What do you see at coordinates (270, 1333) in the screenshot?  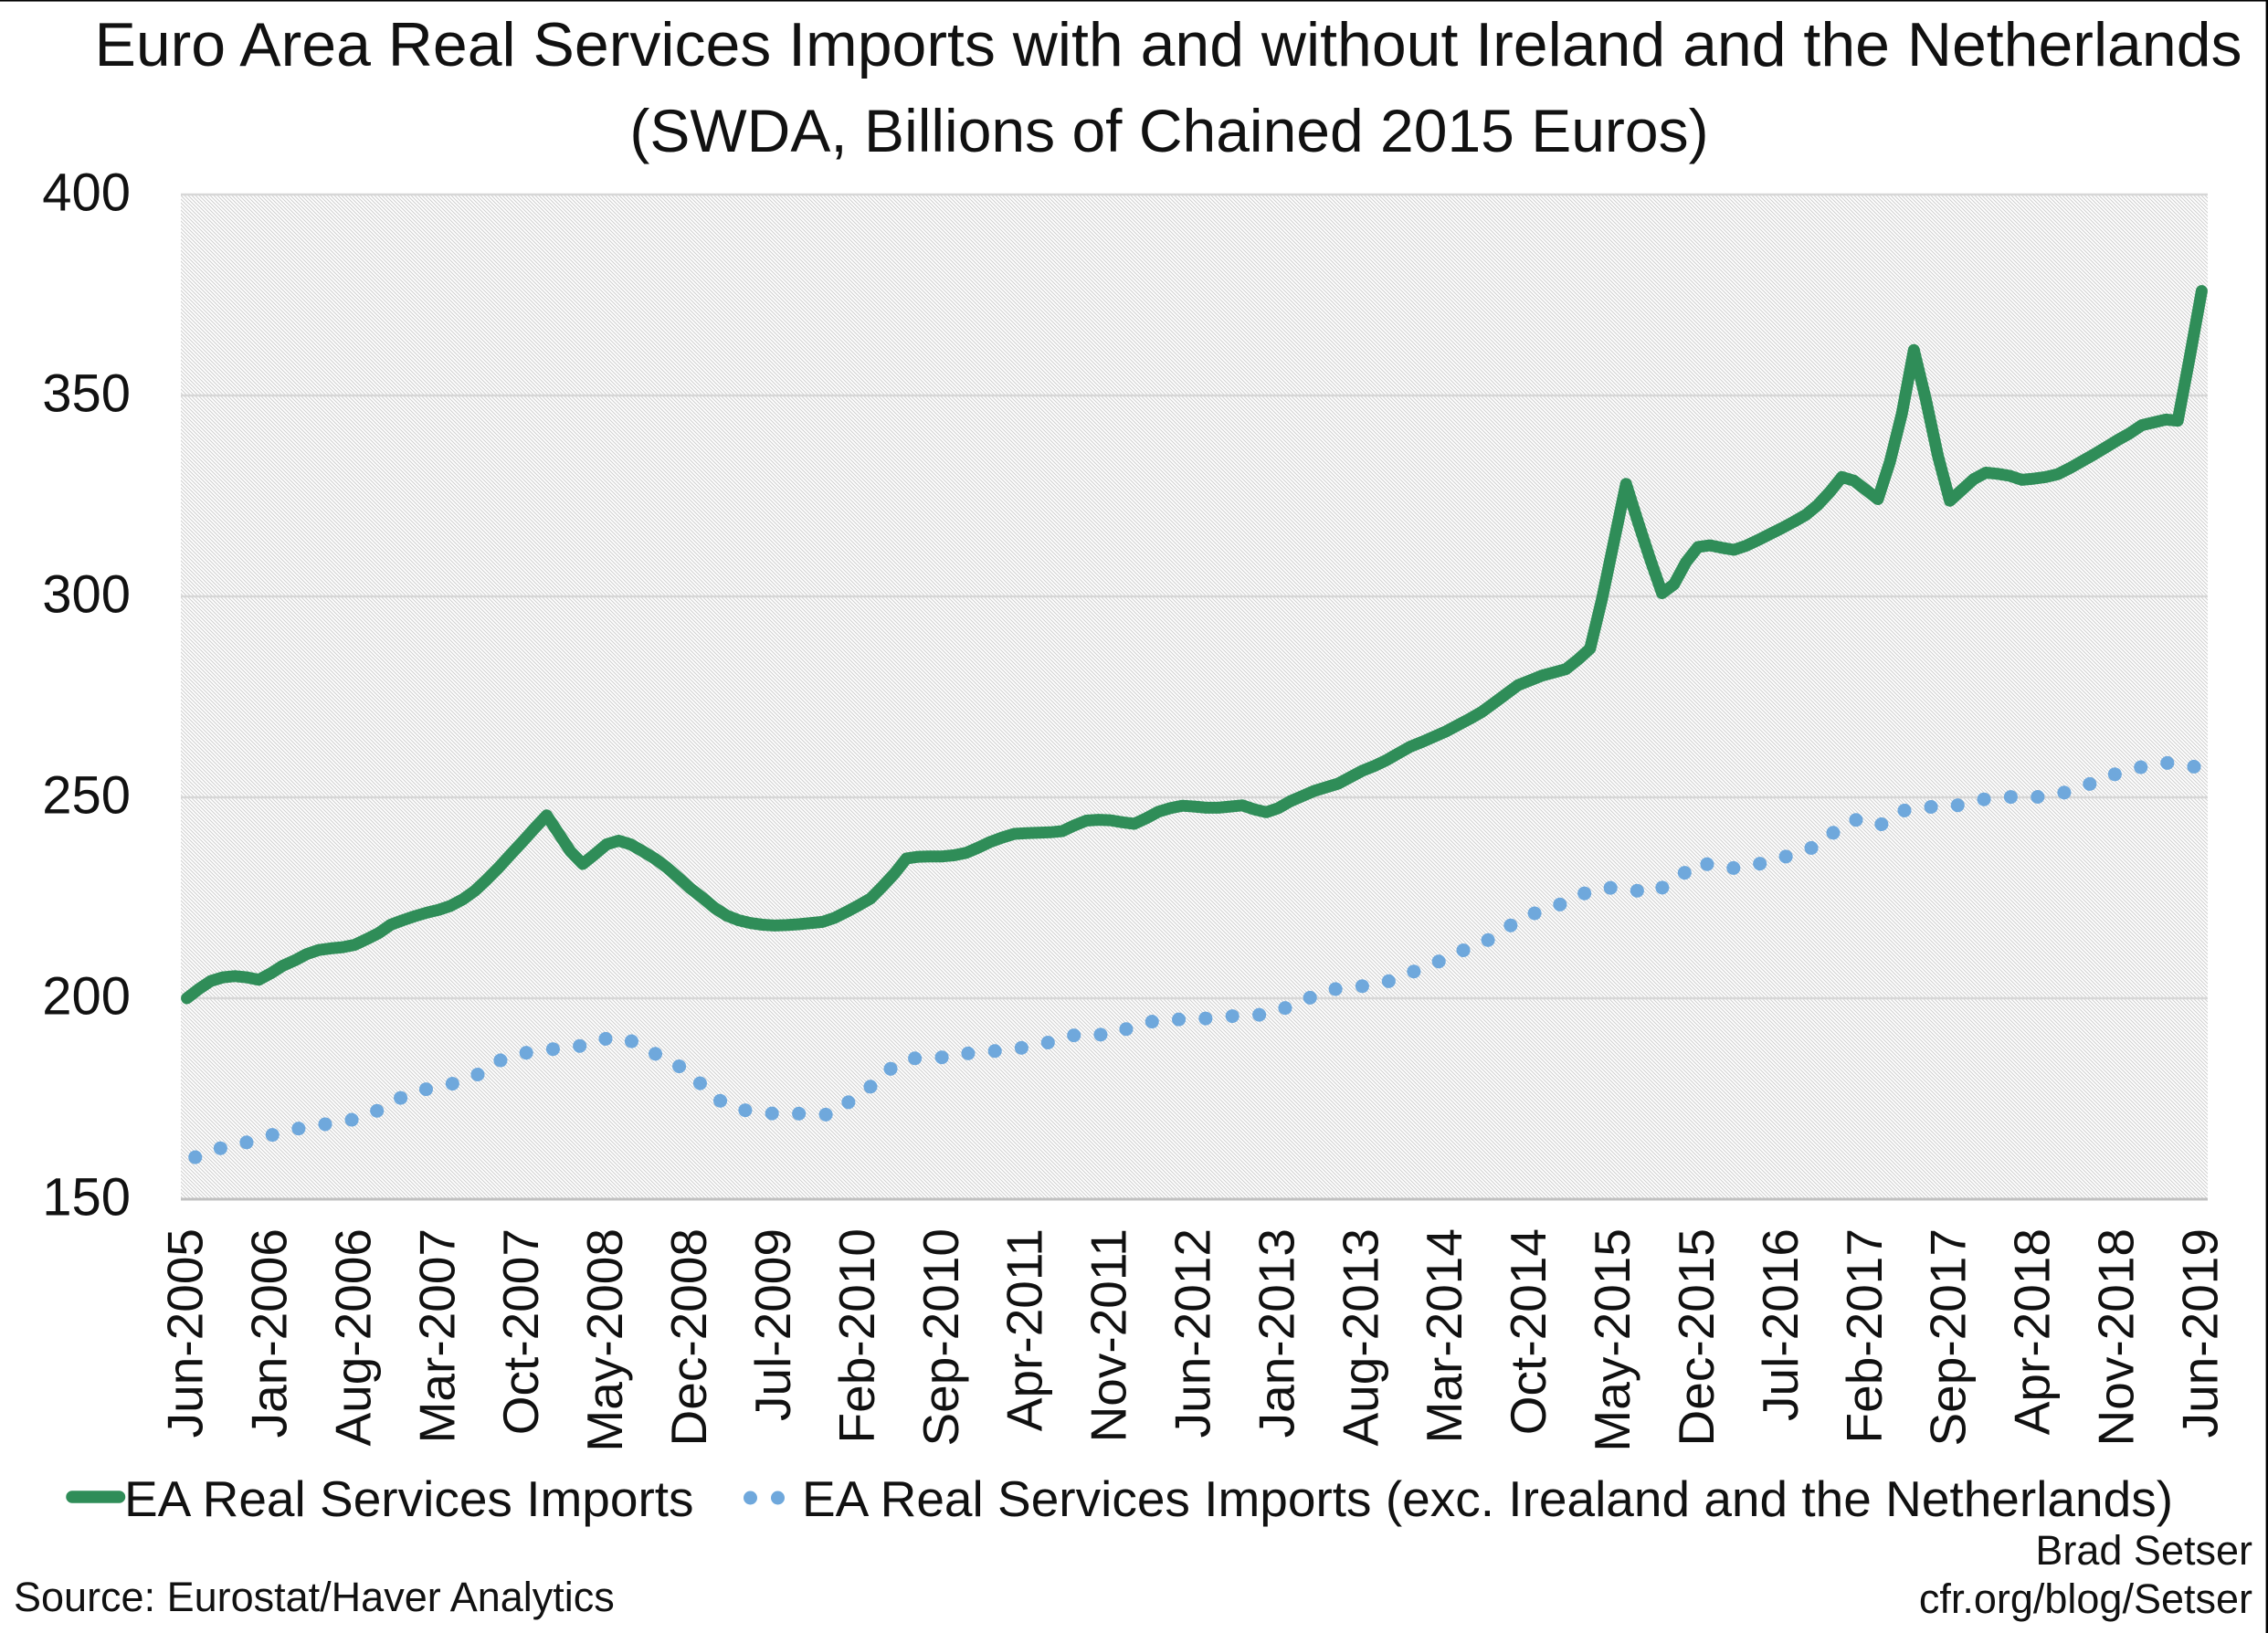 I see `svg-text: Jan-2006` at bounding box center [270, 1333].